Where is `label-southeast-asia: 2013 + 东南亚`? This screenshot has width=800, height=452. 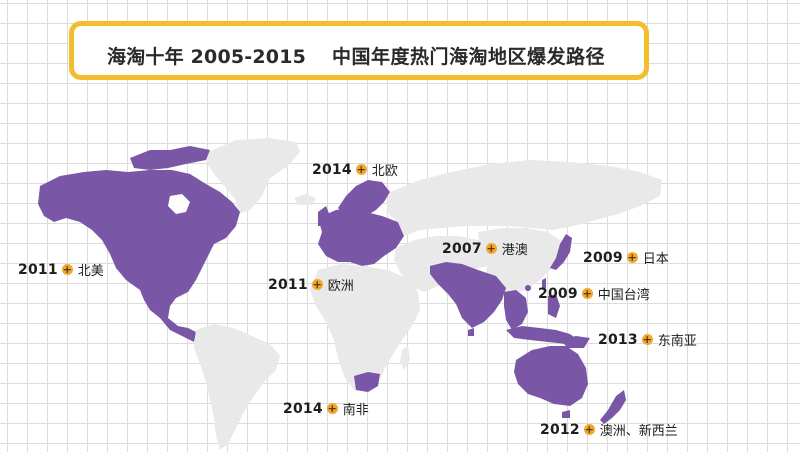 label-southeast-asia: 2013 + 东南亚 is located at coordinates (647, 340).